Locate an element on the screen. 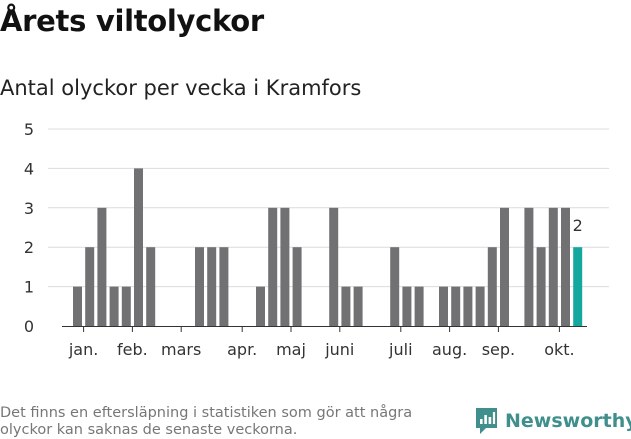  chart-title: Årets viltolyckor is located at coordinates (132, 21).